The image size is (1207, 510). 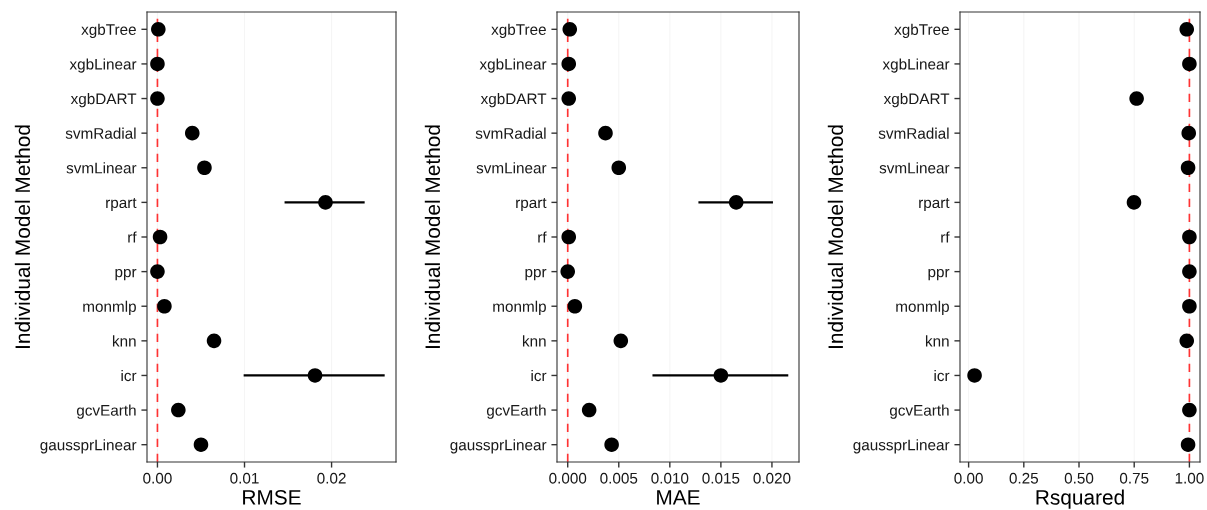 I want to click on x-axis-title: RMSE, so click(x=272, y=497).